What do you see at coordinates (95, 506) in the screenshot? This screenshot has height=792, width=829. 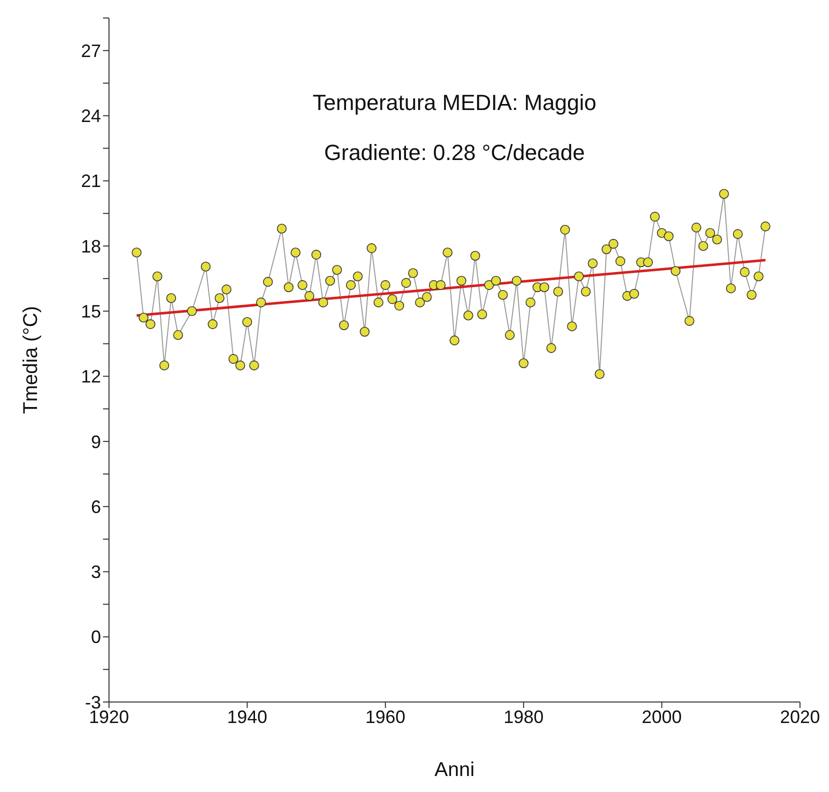 I see `y-tick-label: 6` at bounding box center [95, 506].